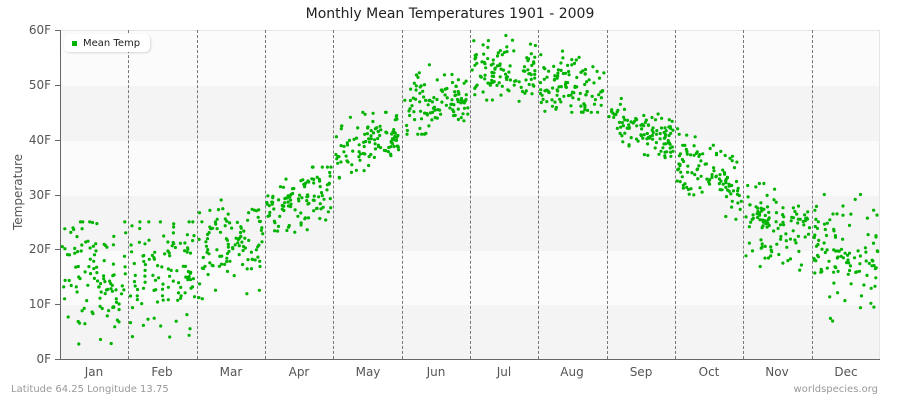 This screenshot has width=900, height=400. Describe the element at coordinates (572, 372) in the screenshot. I see `x-tick-label: Aug` at that location.